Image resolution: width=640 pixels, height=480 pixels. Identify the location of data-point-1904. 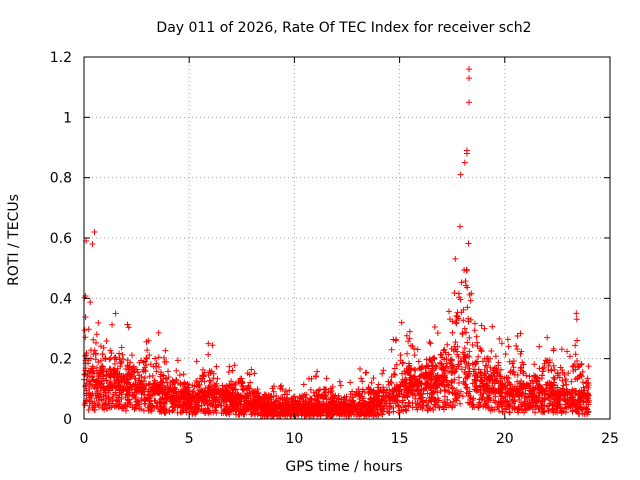
(131, 355).